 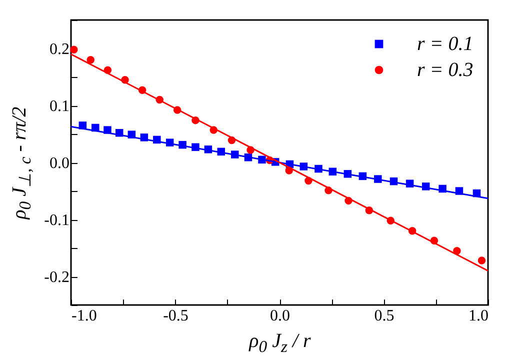 What do you see at coordinates (478, 316) in the screenshot?
I see `x-tick-label: 1.0` at bounding box center [478, 316].